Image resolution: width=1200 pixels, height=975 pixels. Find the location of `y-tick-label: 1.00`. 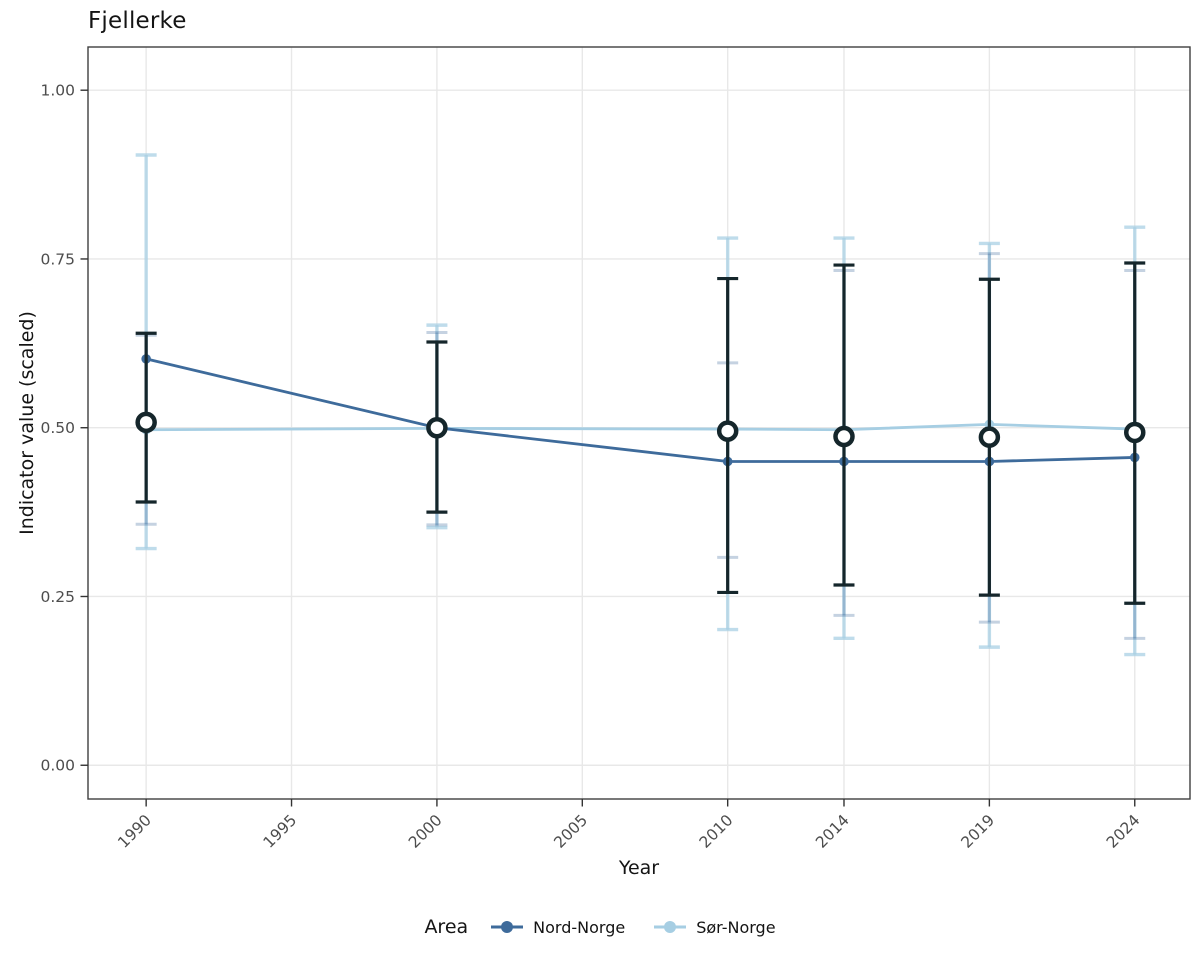

y-tick-label: 1.00 is located at coordinates (57, 91).